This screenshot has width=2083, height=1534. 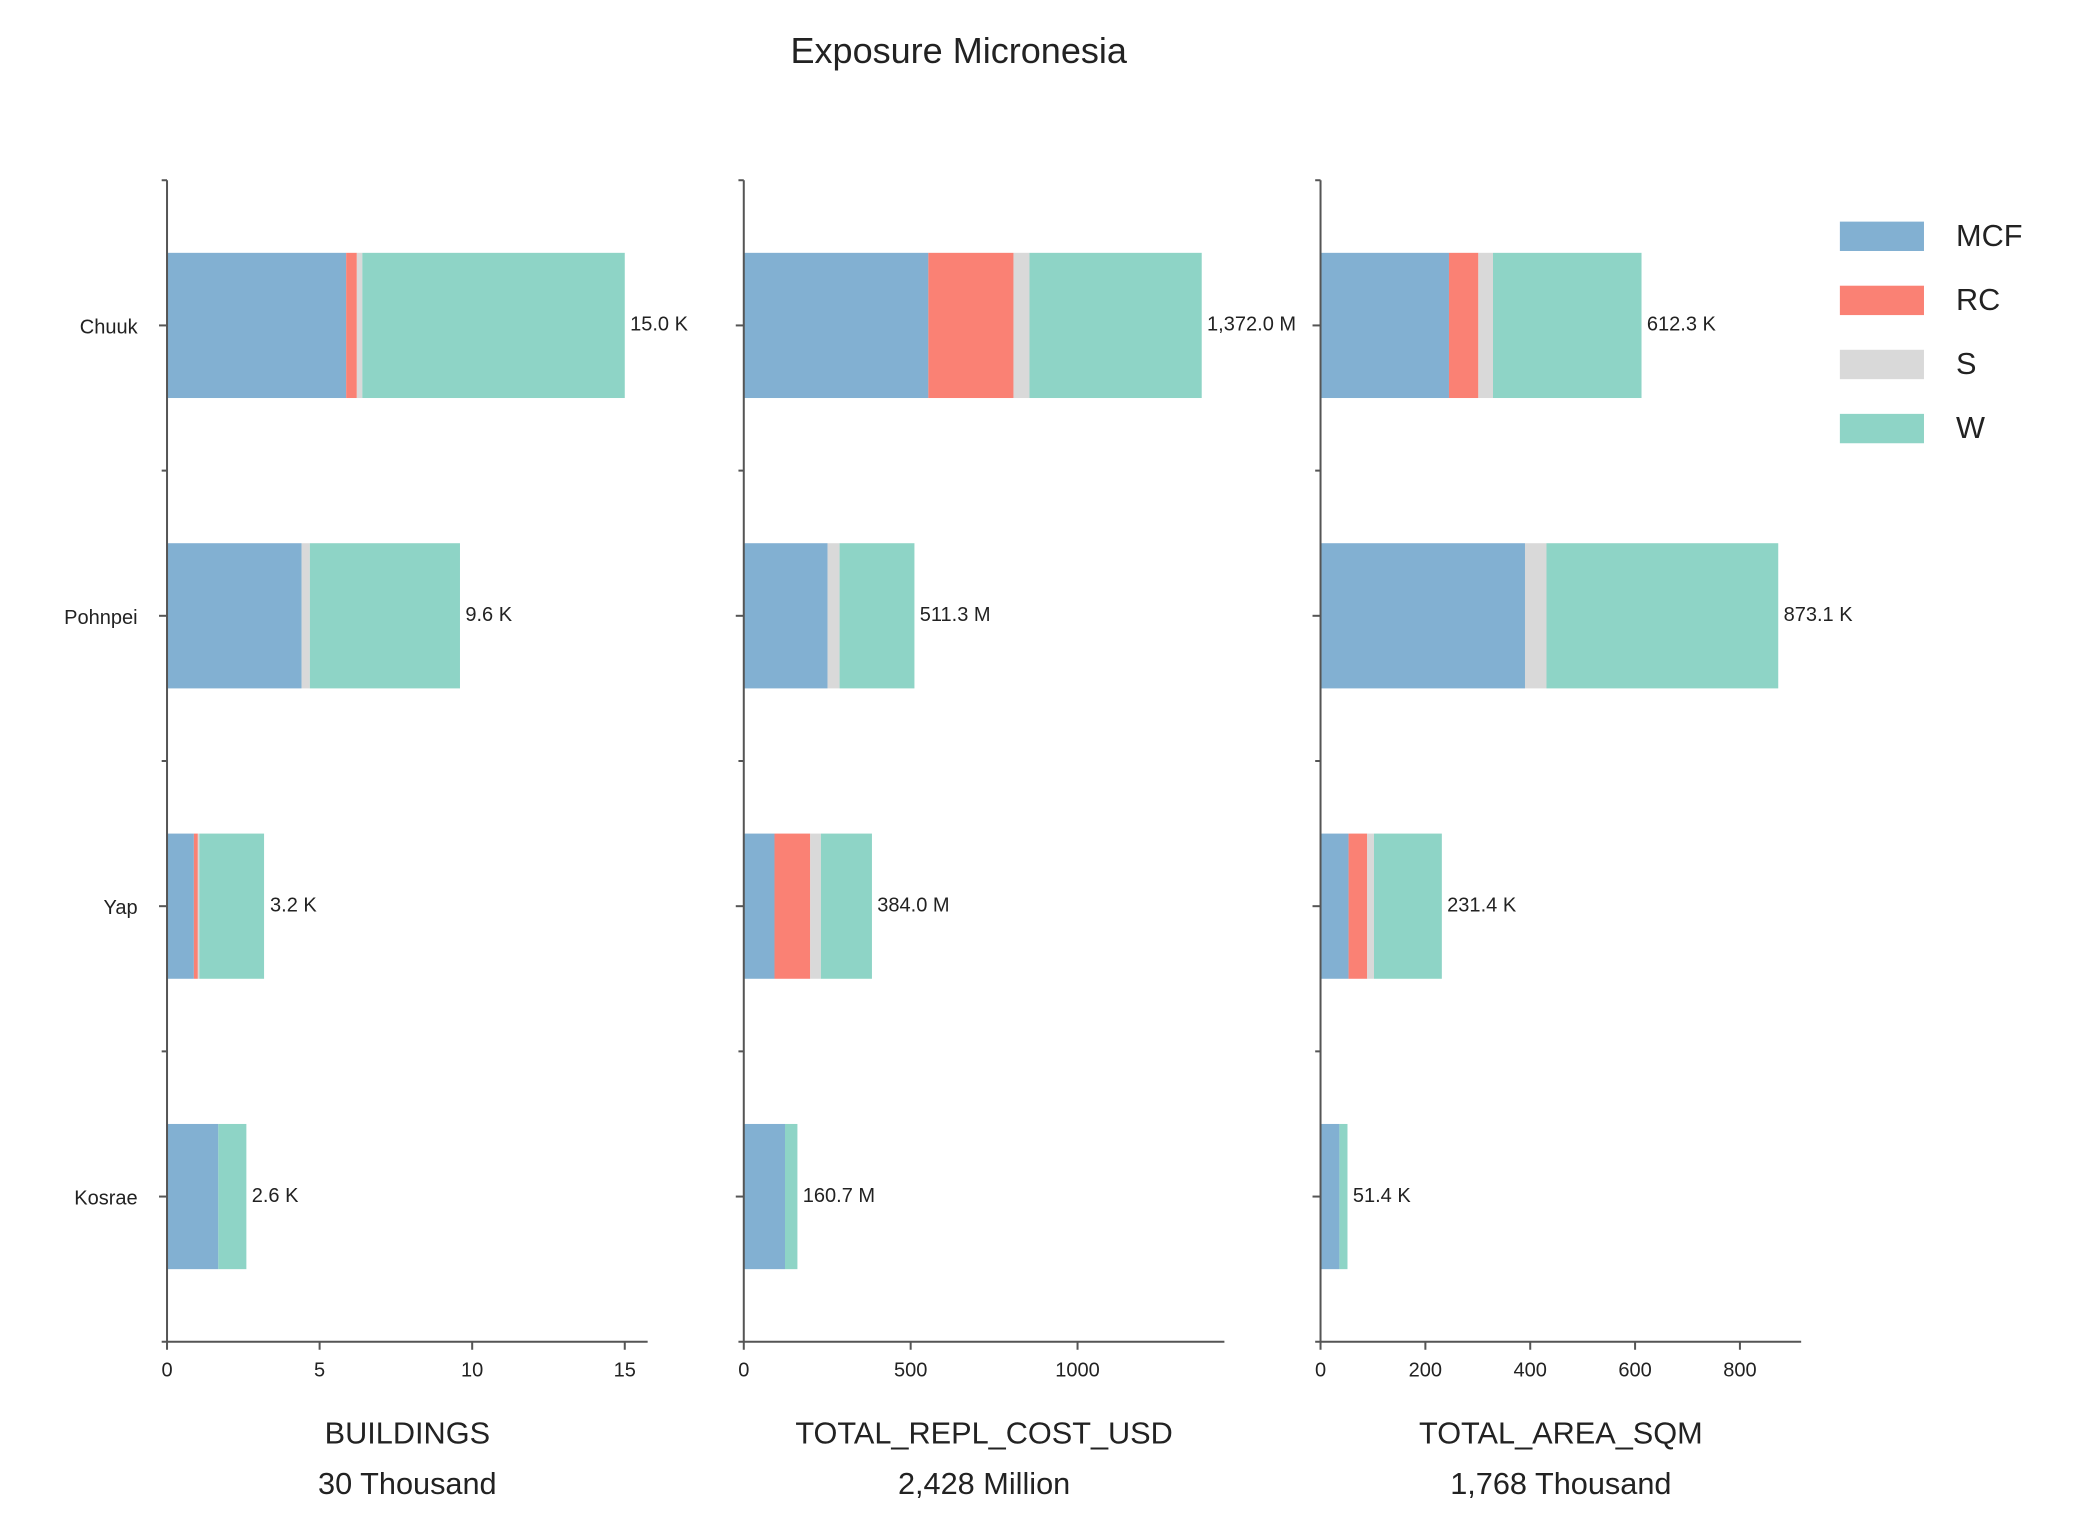 What do you see at coordinates (275, 1196) in the screenshot?
I see `total-label: 2.6 K` at bounding box center [275, 1196].